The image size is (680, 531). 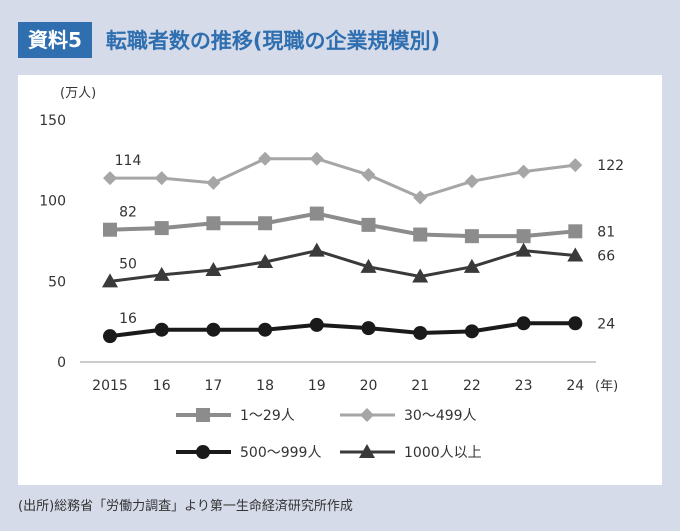 What do you see at coordinates (52, 202) in the screenshot?
I see `y-tick-label: 100` at bounding box center [52, 202].